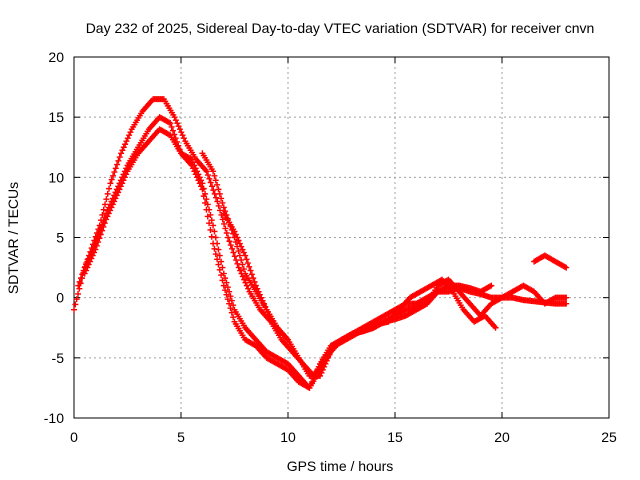  I want to click on x-tick-label: 5, so click(181, 437).